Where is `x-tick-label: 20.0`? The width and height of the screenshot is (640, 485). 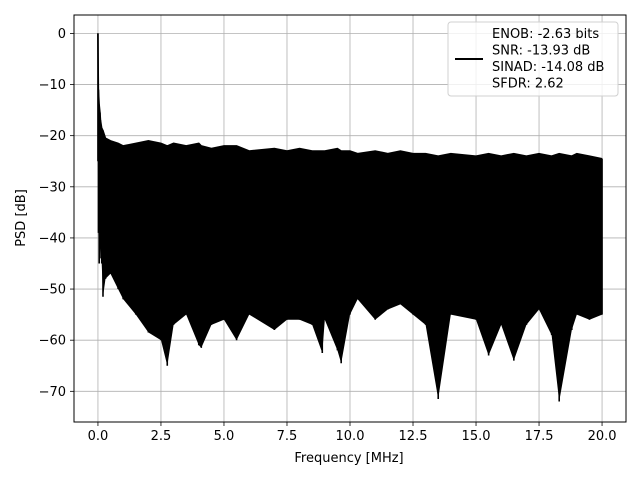
x-tick-label: 20.0 is located at coordinates (602, 436).